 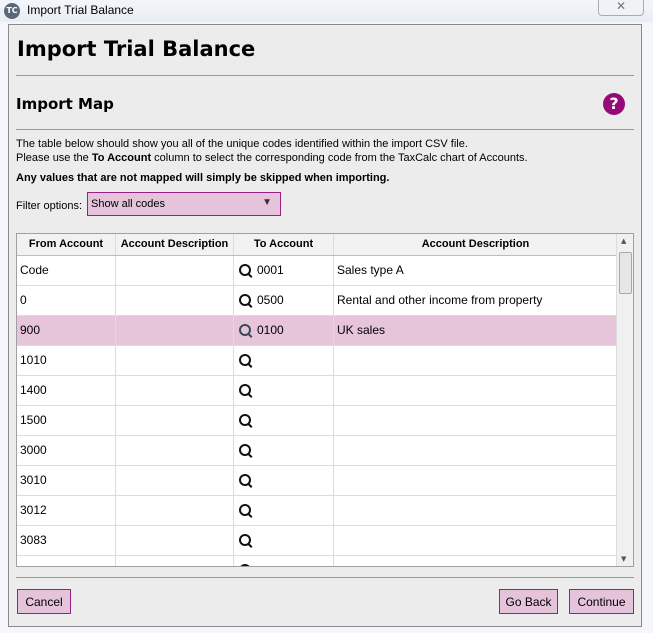 I want to click on from-account-cell: 900, so click(x=66, y=330).